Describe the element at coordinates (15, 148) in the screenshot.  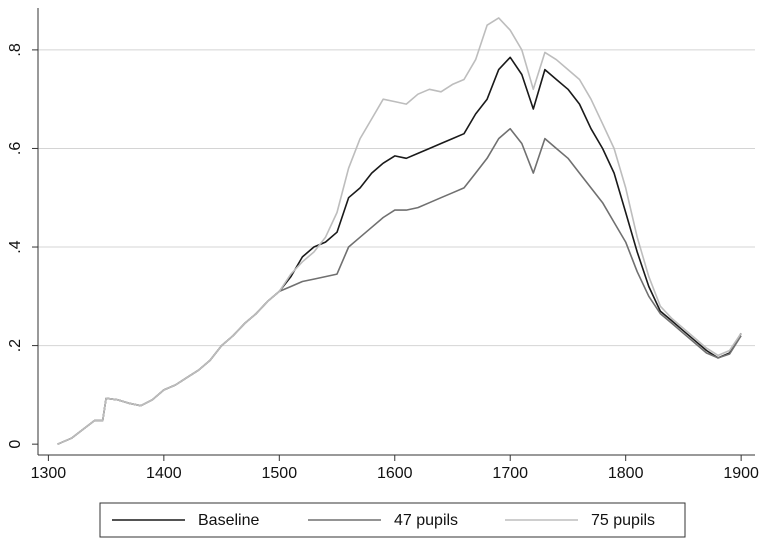
I see `y-tick-label: .6` at that location.